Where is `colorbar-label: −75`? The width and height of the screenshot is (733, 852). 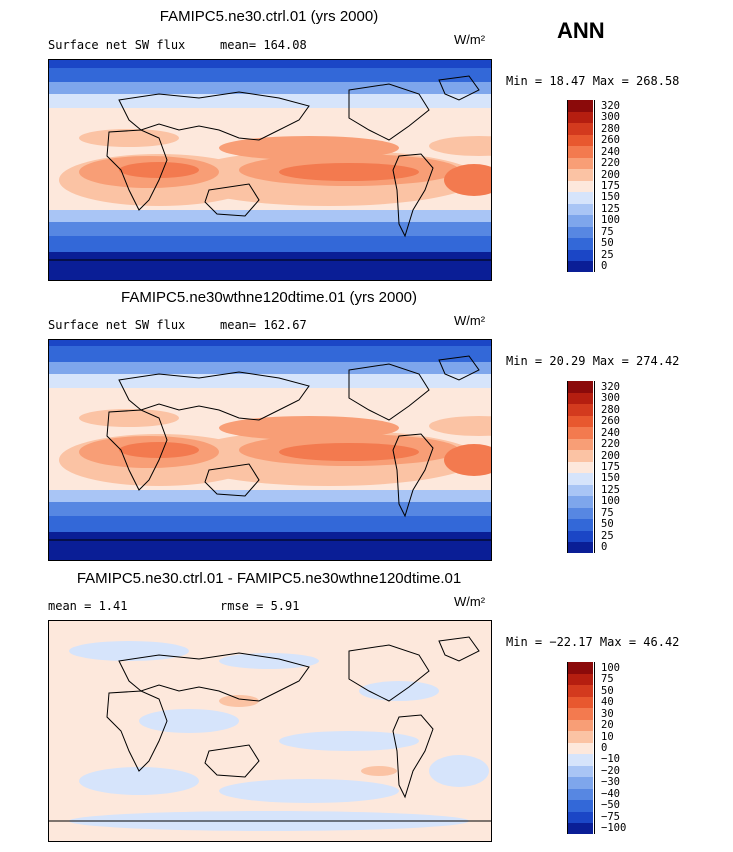
colorbar-label: −75 is located at coordinates (610, 816).